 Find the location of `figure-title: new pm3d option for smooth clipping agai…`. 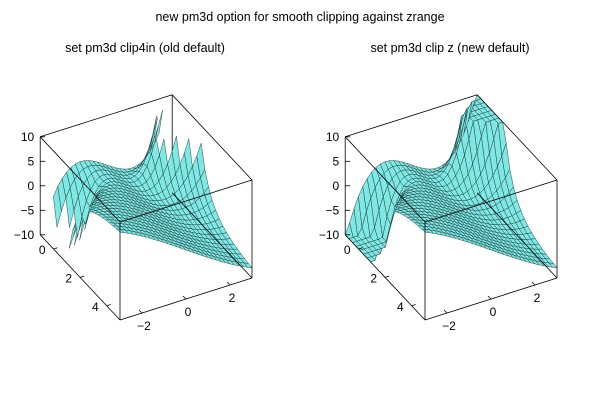

figure-title: new pm3d option for smooth clipping agai… is located at coordinates (299, 17).